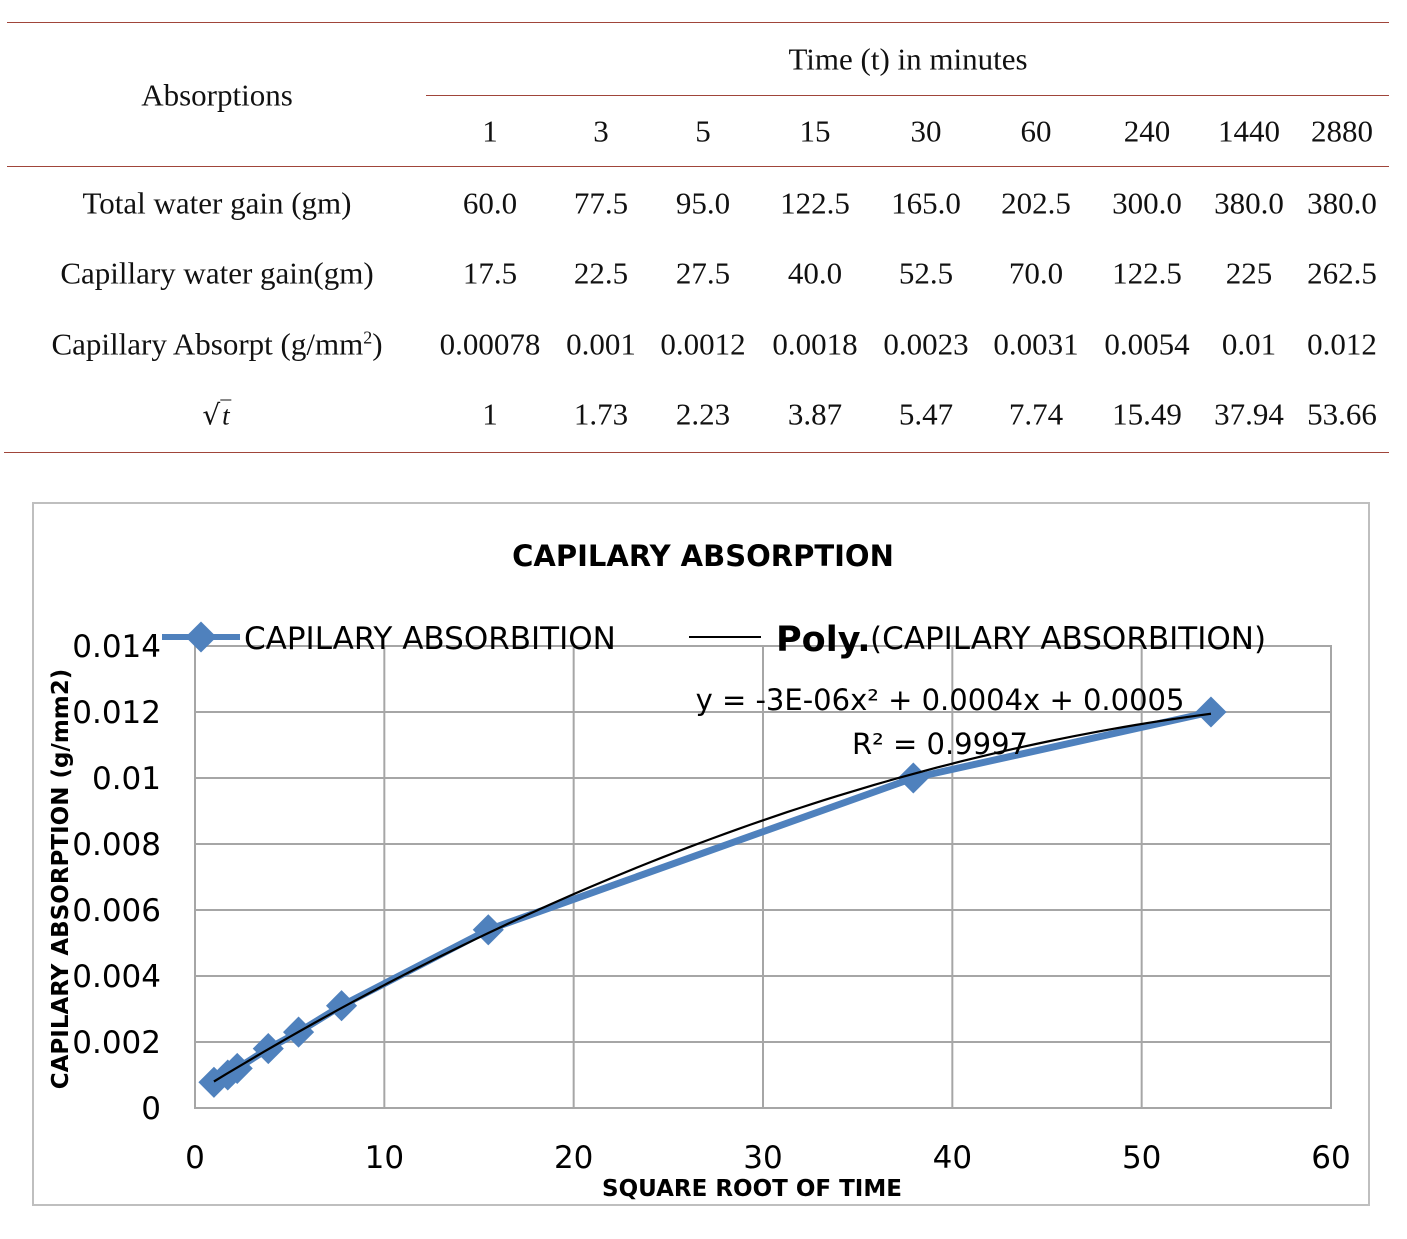 This screenshot has width=1407, height=1239. What do you see at coordinates (940, 700) in the screenshot?
I see `trend-equation: y = -3E-06x² + 0.0004x + 0.0005` at bounding box center [940, 700].